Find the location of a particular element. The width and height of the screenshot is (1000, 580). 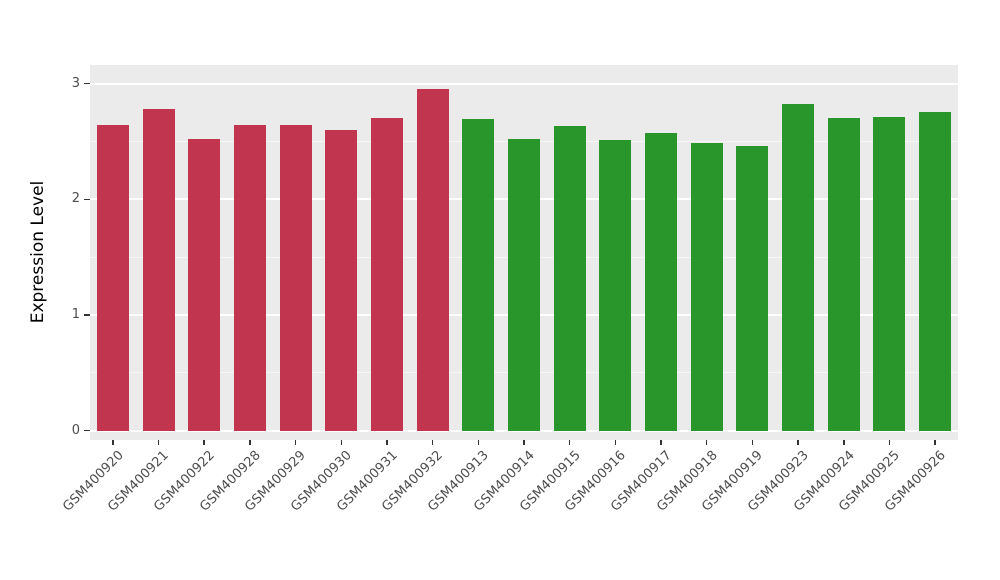

bar-GSM400929 is located at coordinates (295, 278).